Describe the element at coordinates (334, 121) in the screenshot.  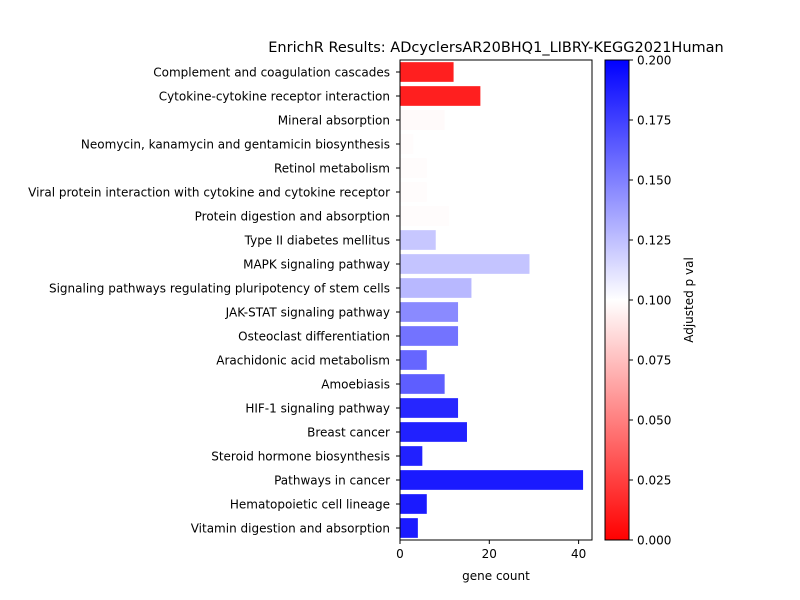
I see `y-tick-label: Mineral absorption` at that location.